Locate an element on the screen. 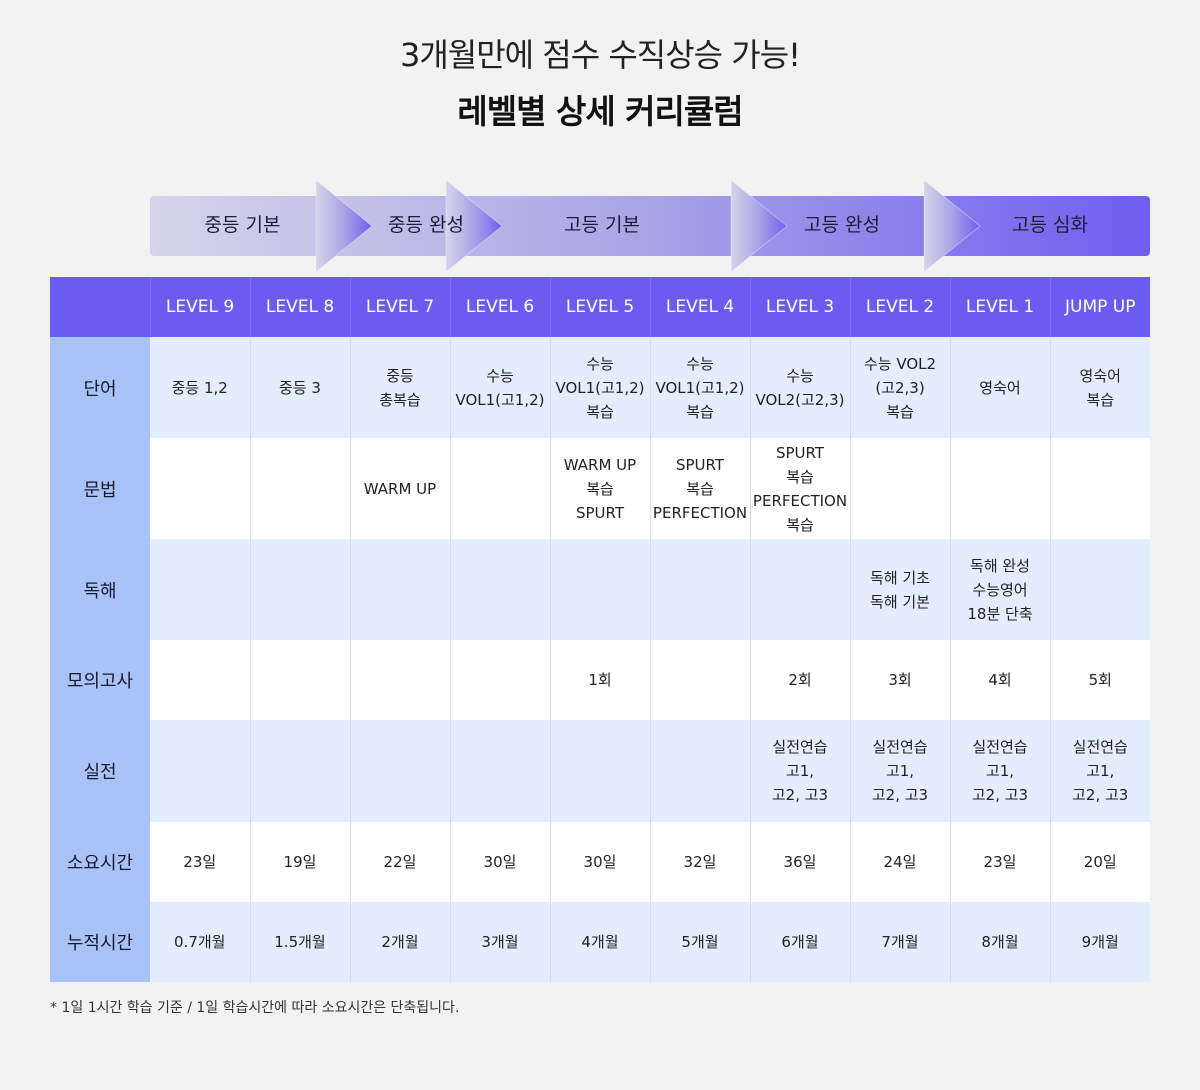 Image resolution: width=1200 pixels, height=1090 pixels. row-header: 단어 is located at coordinates (100, 387).